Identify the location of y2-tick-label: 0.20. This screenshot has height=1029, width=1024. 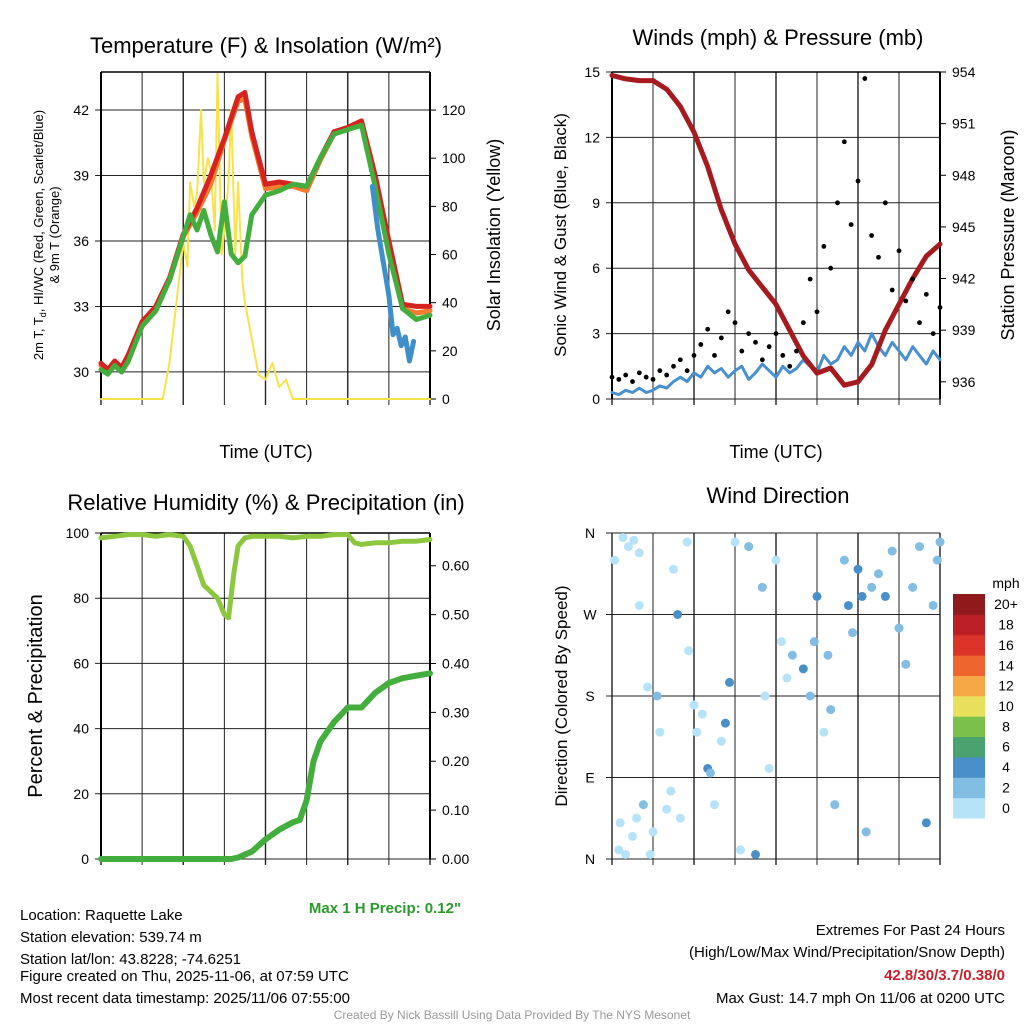
(455, 761).